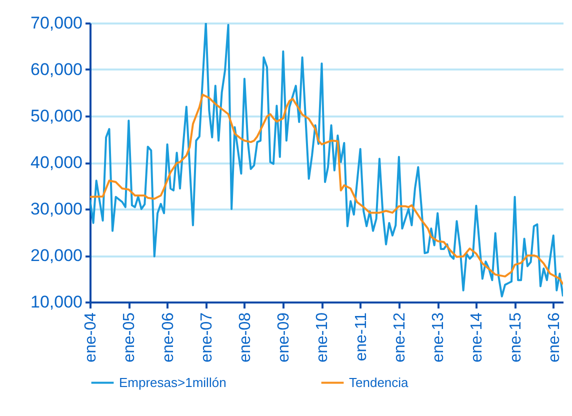 This screenshot has width=572, height=416. I want to click on x-tick-label: ene-14, so click(477, 337).